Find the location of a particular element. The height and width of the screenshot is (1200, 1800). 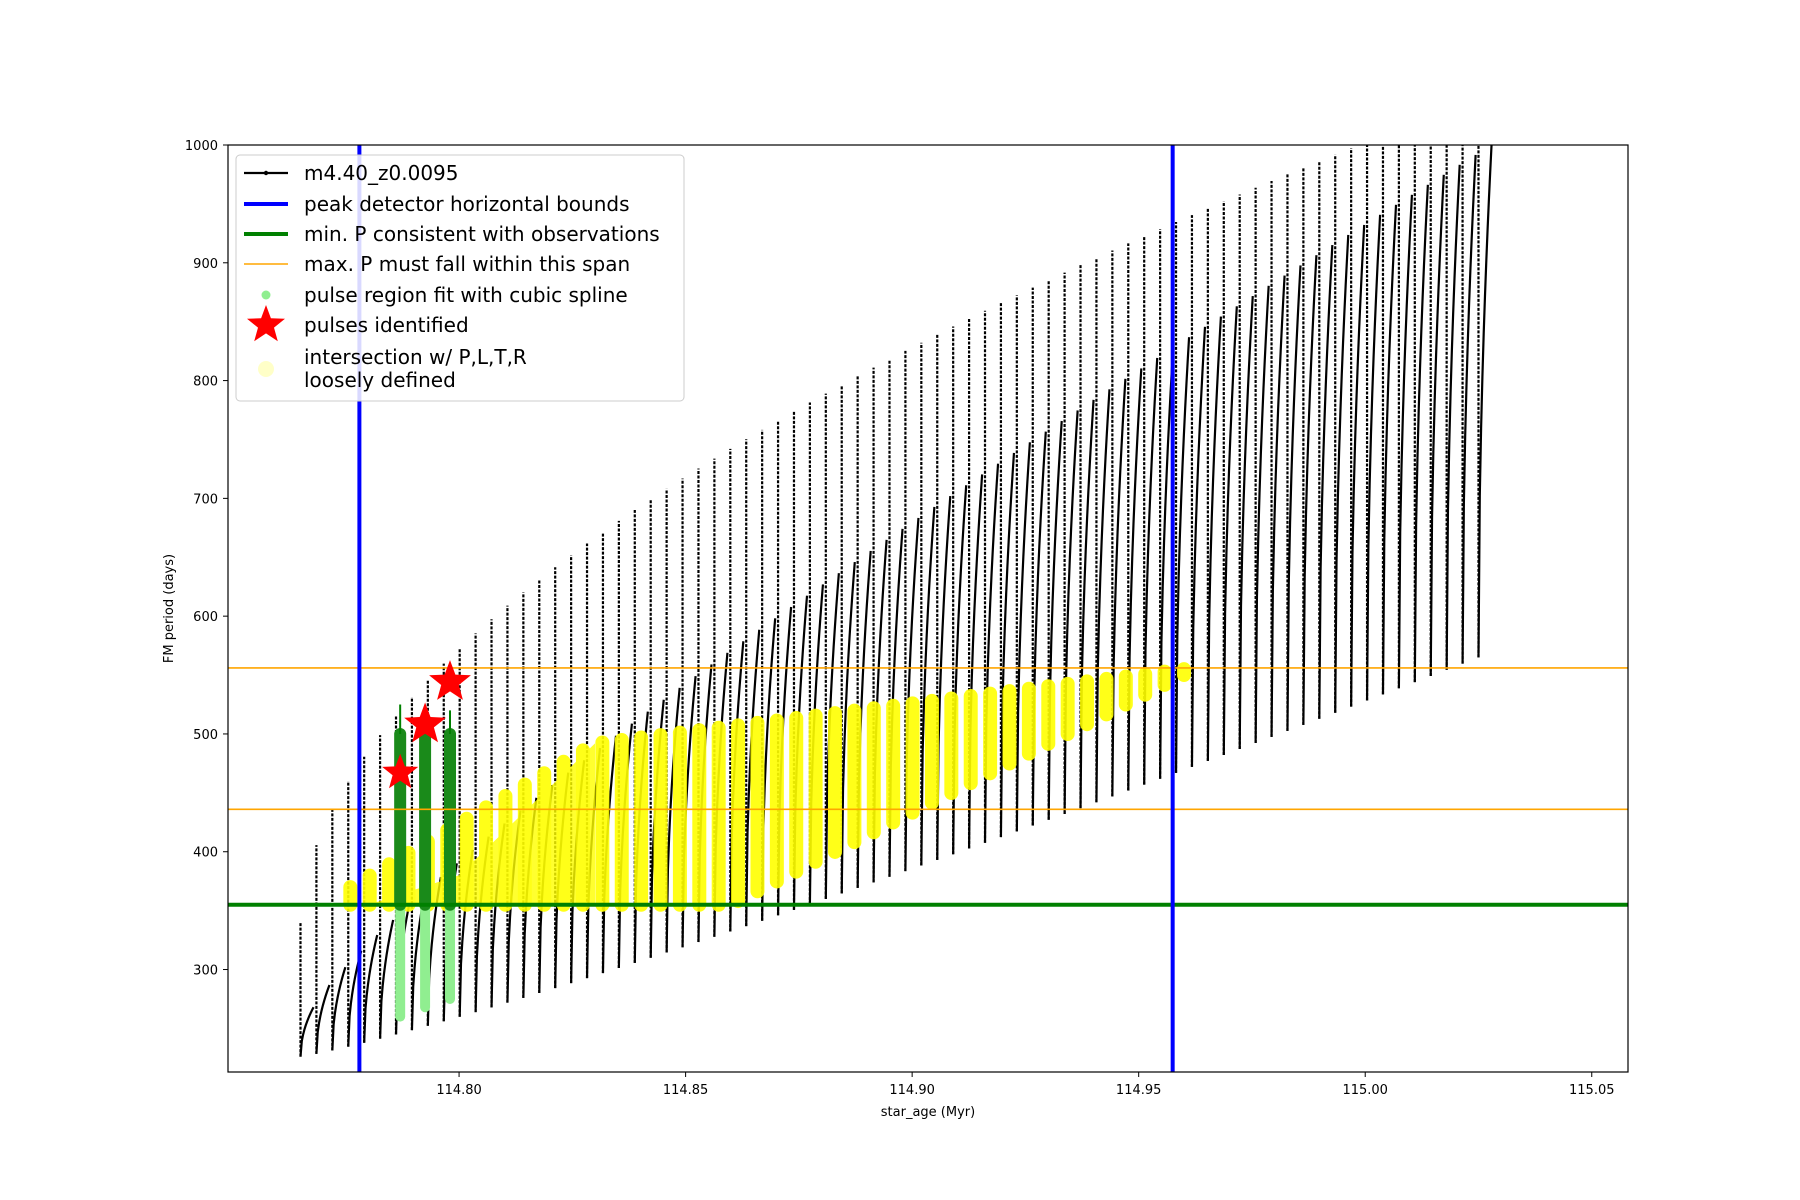

legend-label: loosely defined is located at coordinates (380, 380).